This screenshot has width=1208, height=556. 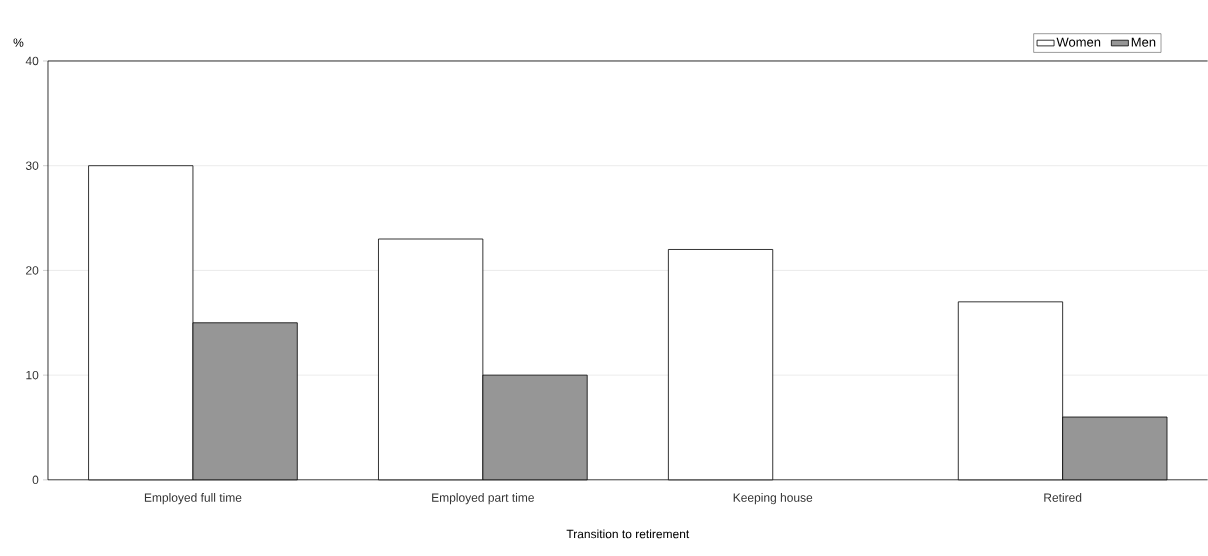 What do you see at coordinates (1143, 42) in the screenshot?
I see `legend-label: Men` at bounding box center [1143, 42].